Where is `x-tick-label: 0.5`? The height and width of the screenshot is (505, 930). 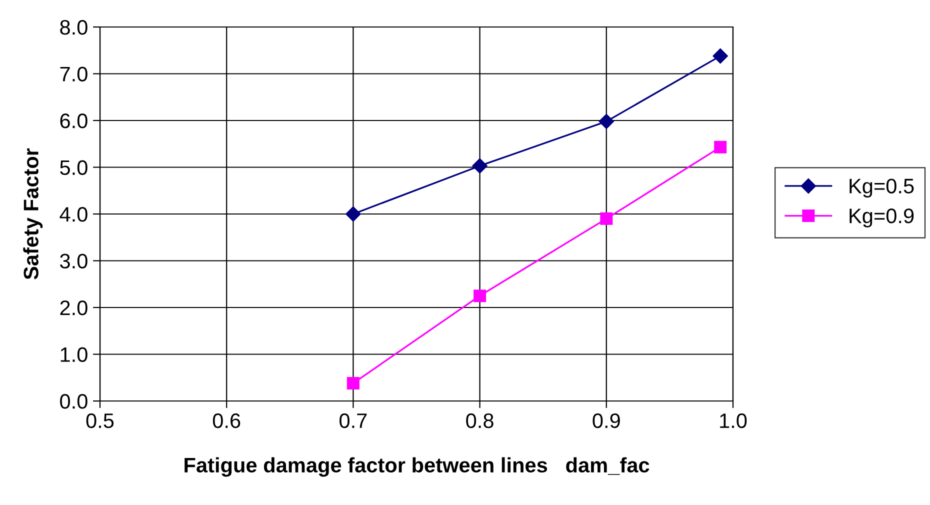
x-tick-label: 0.5 is located at coordinates (100, 420).